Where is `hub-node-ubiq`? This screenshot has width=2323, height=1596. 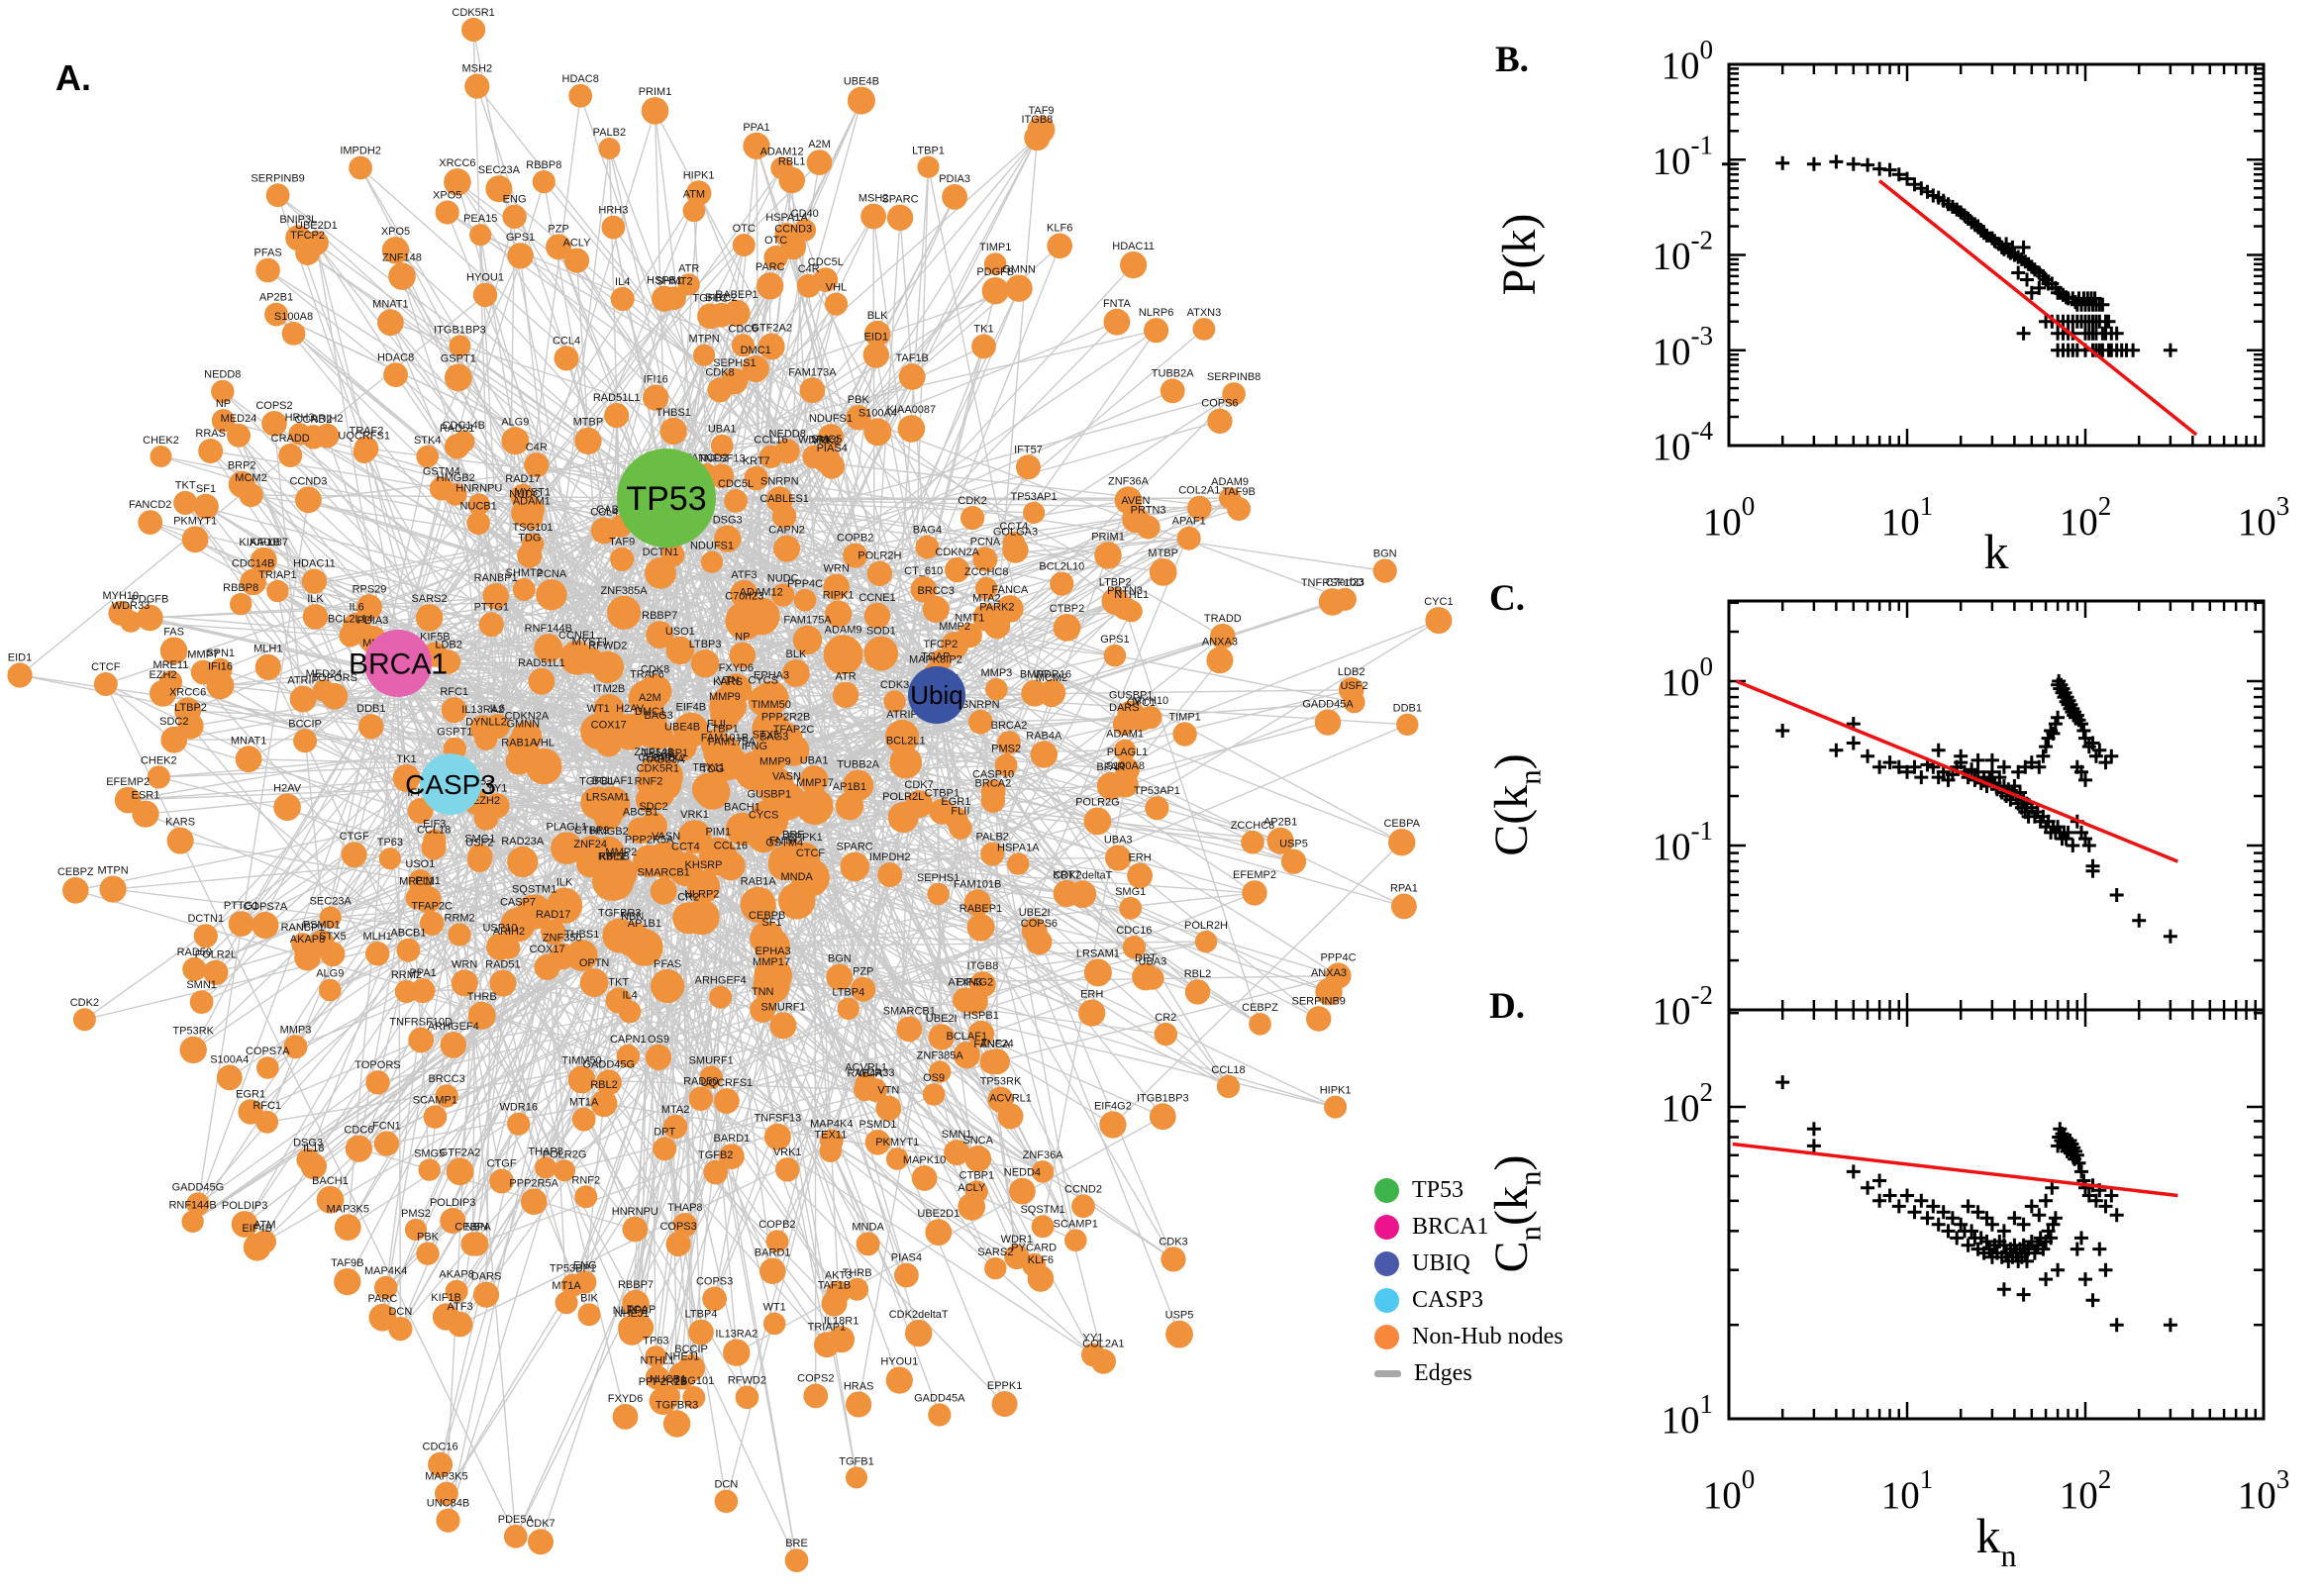 hub-node-ubiq is located at coordinates (936, 695).